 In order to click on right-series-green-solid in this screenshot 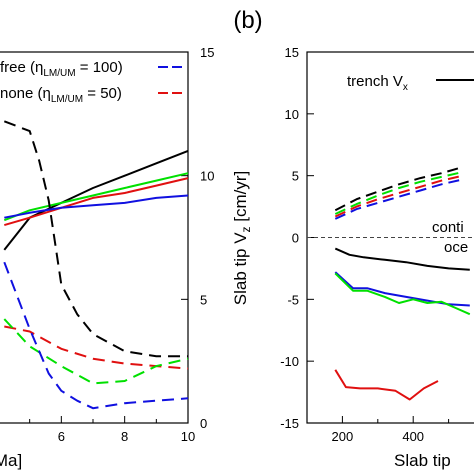, I will do `click(402, 294)`.